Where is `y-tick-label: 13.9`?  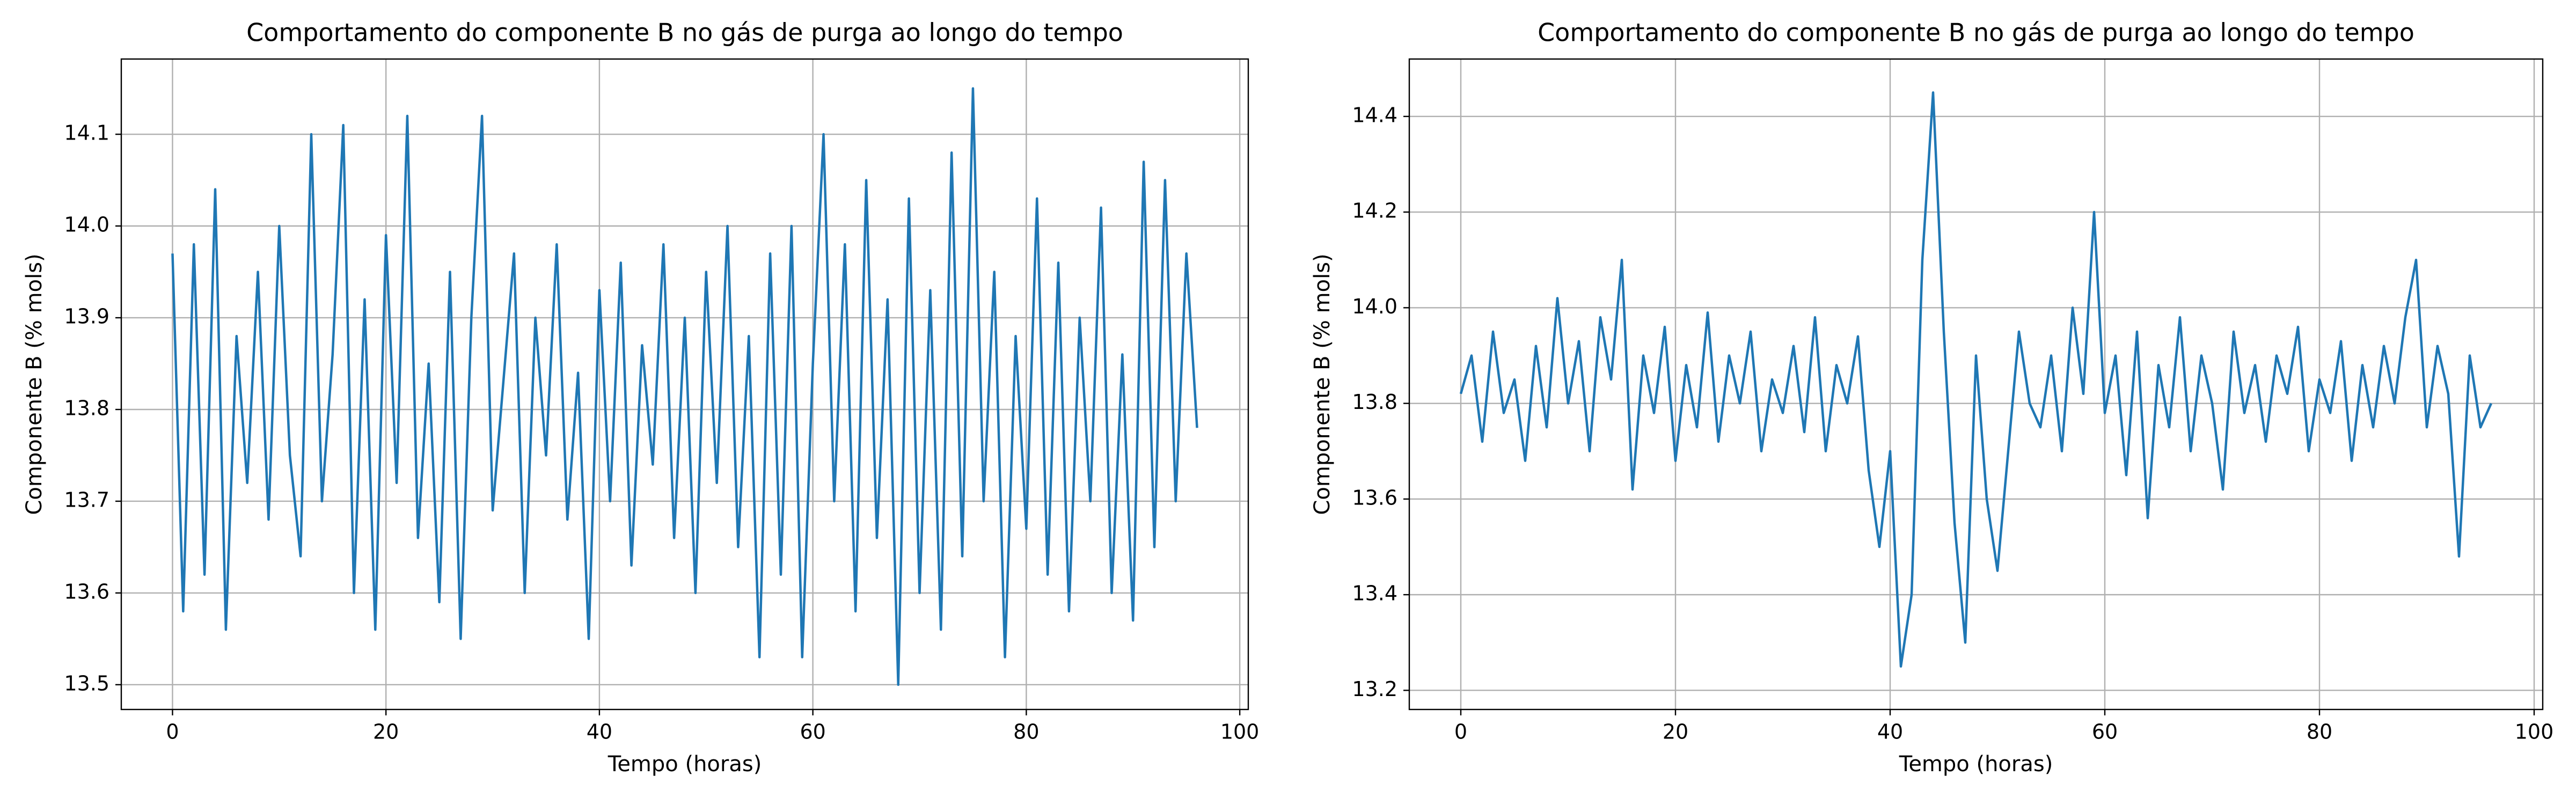 y-tick-label: 13.9 is located at coordinates (86, 316).